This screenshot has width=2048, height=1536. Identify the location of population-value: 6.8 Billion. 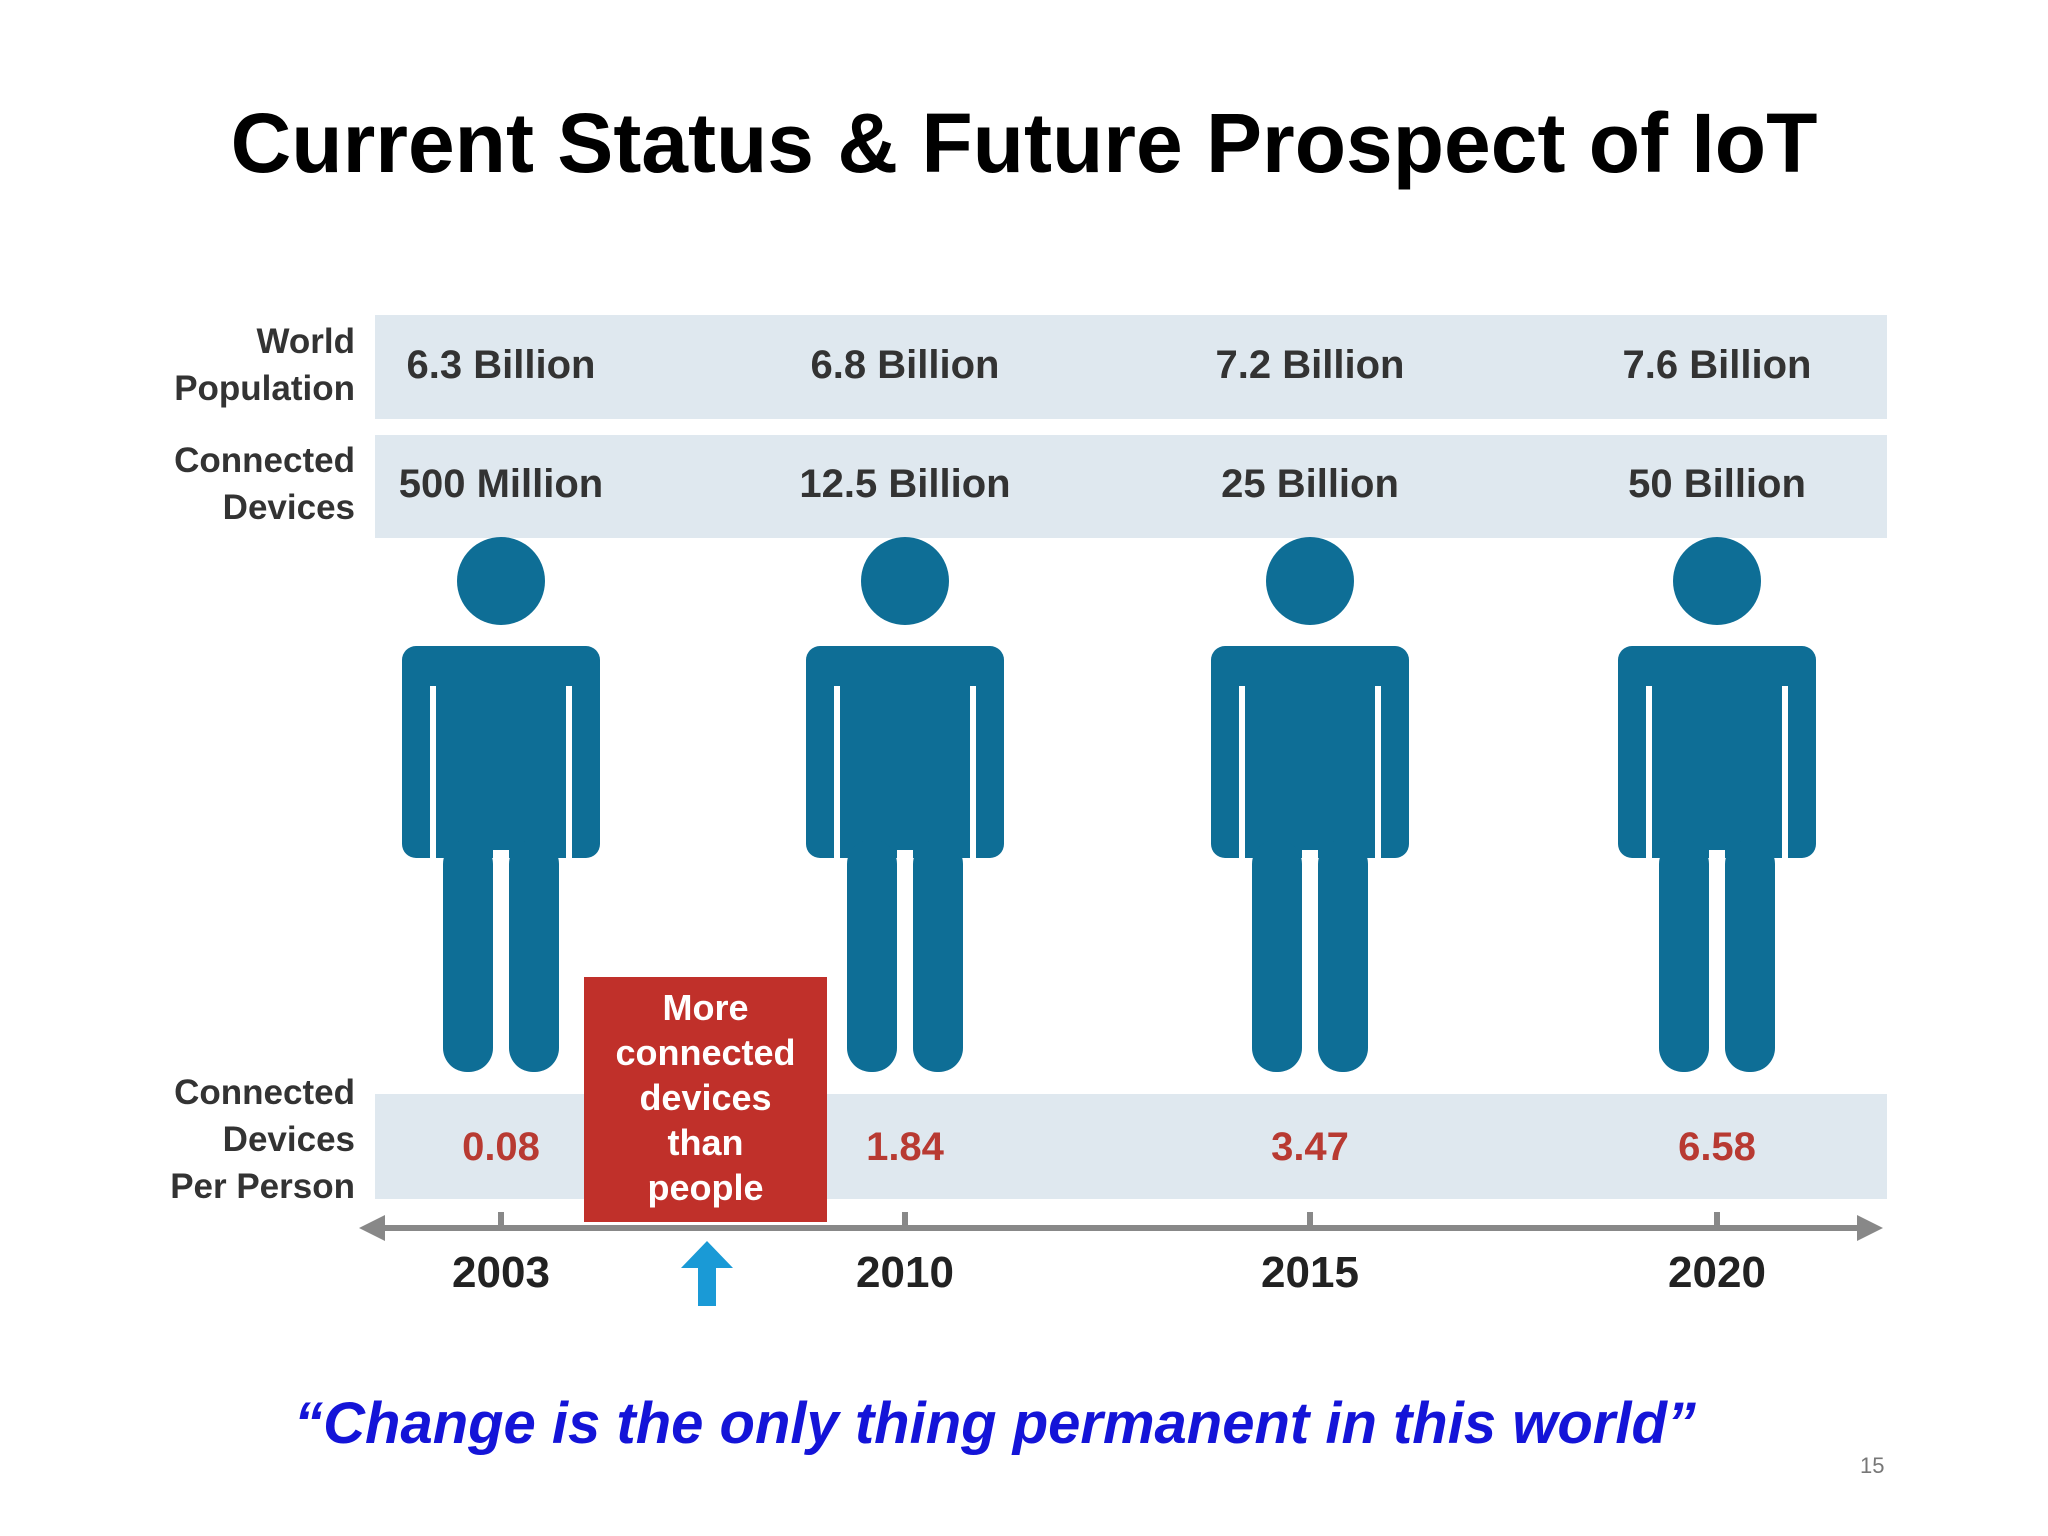
(905, 365).